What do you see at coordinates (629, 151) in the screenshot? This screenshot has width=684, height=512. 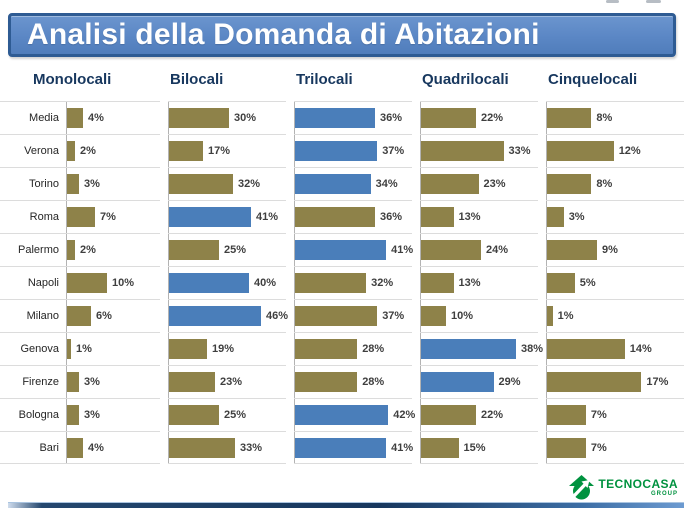 I see `value-label: 12%` at bounding box center [629, 151].